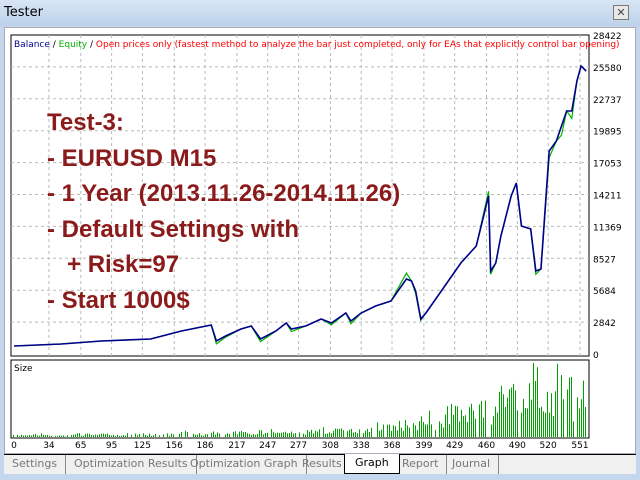 This screenshot has width=640, height=480. I want to click on size-label: Size, so click(23, 369).